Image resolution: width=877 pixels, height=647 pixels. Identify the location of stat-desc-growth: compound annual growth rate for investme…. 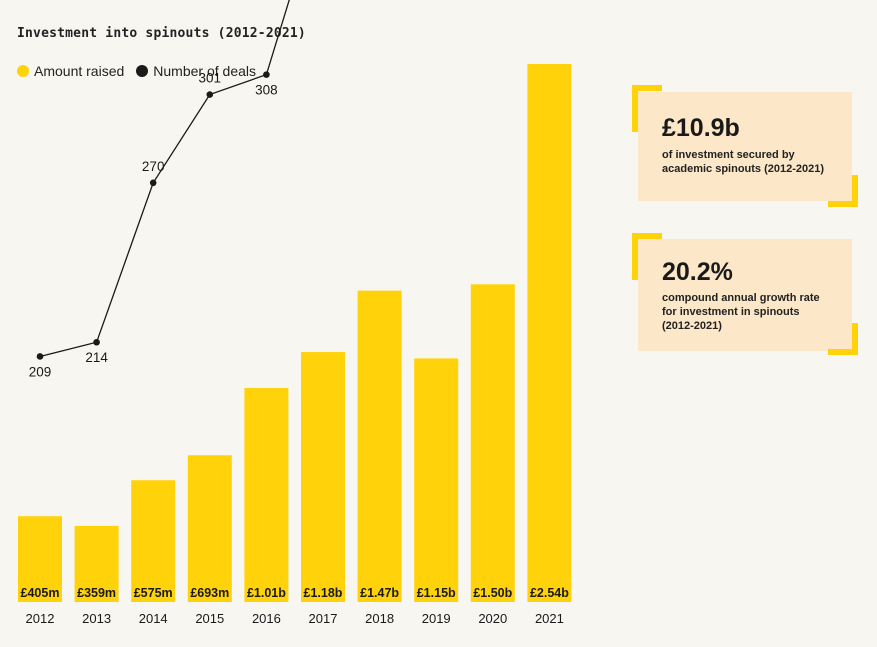
(741, 312).